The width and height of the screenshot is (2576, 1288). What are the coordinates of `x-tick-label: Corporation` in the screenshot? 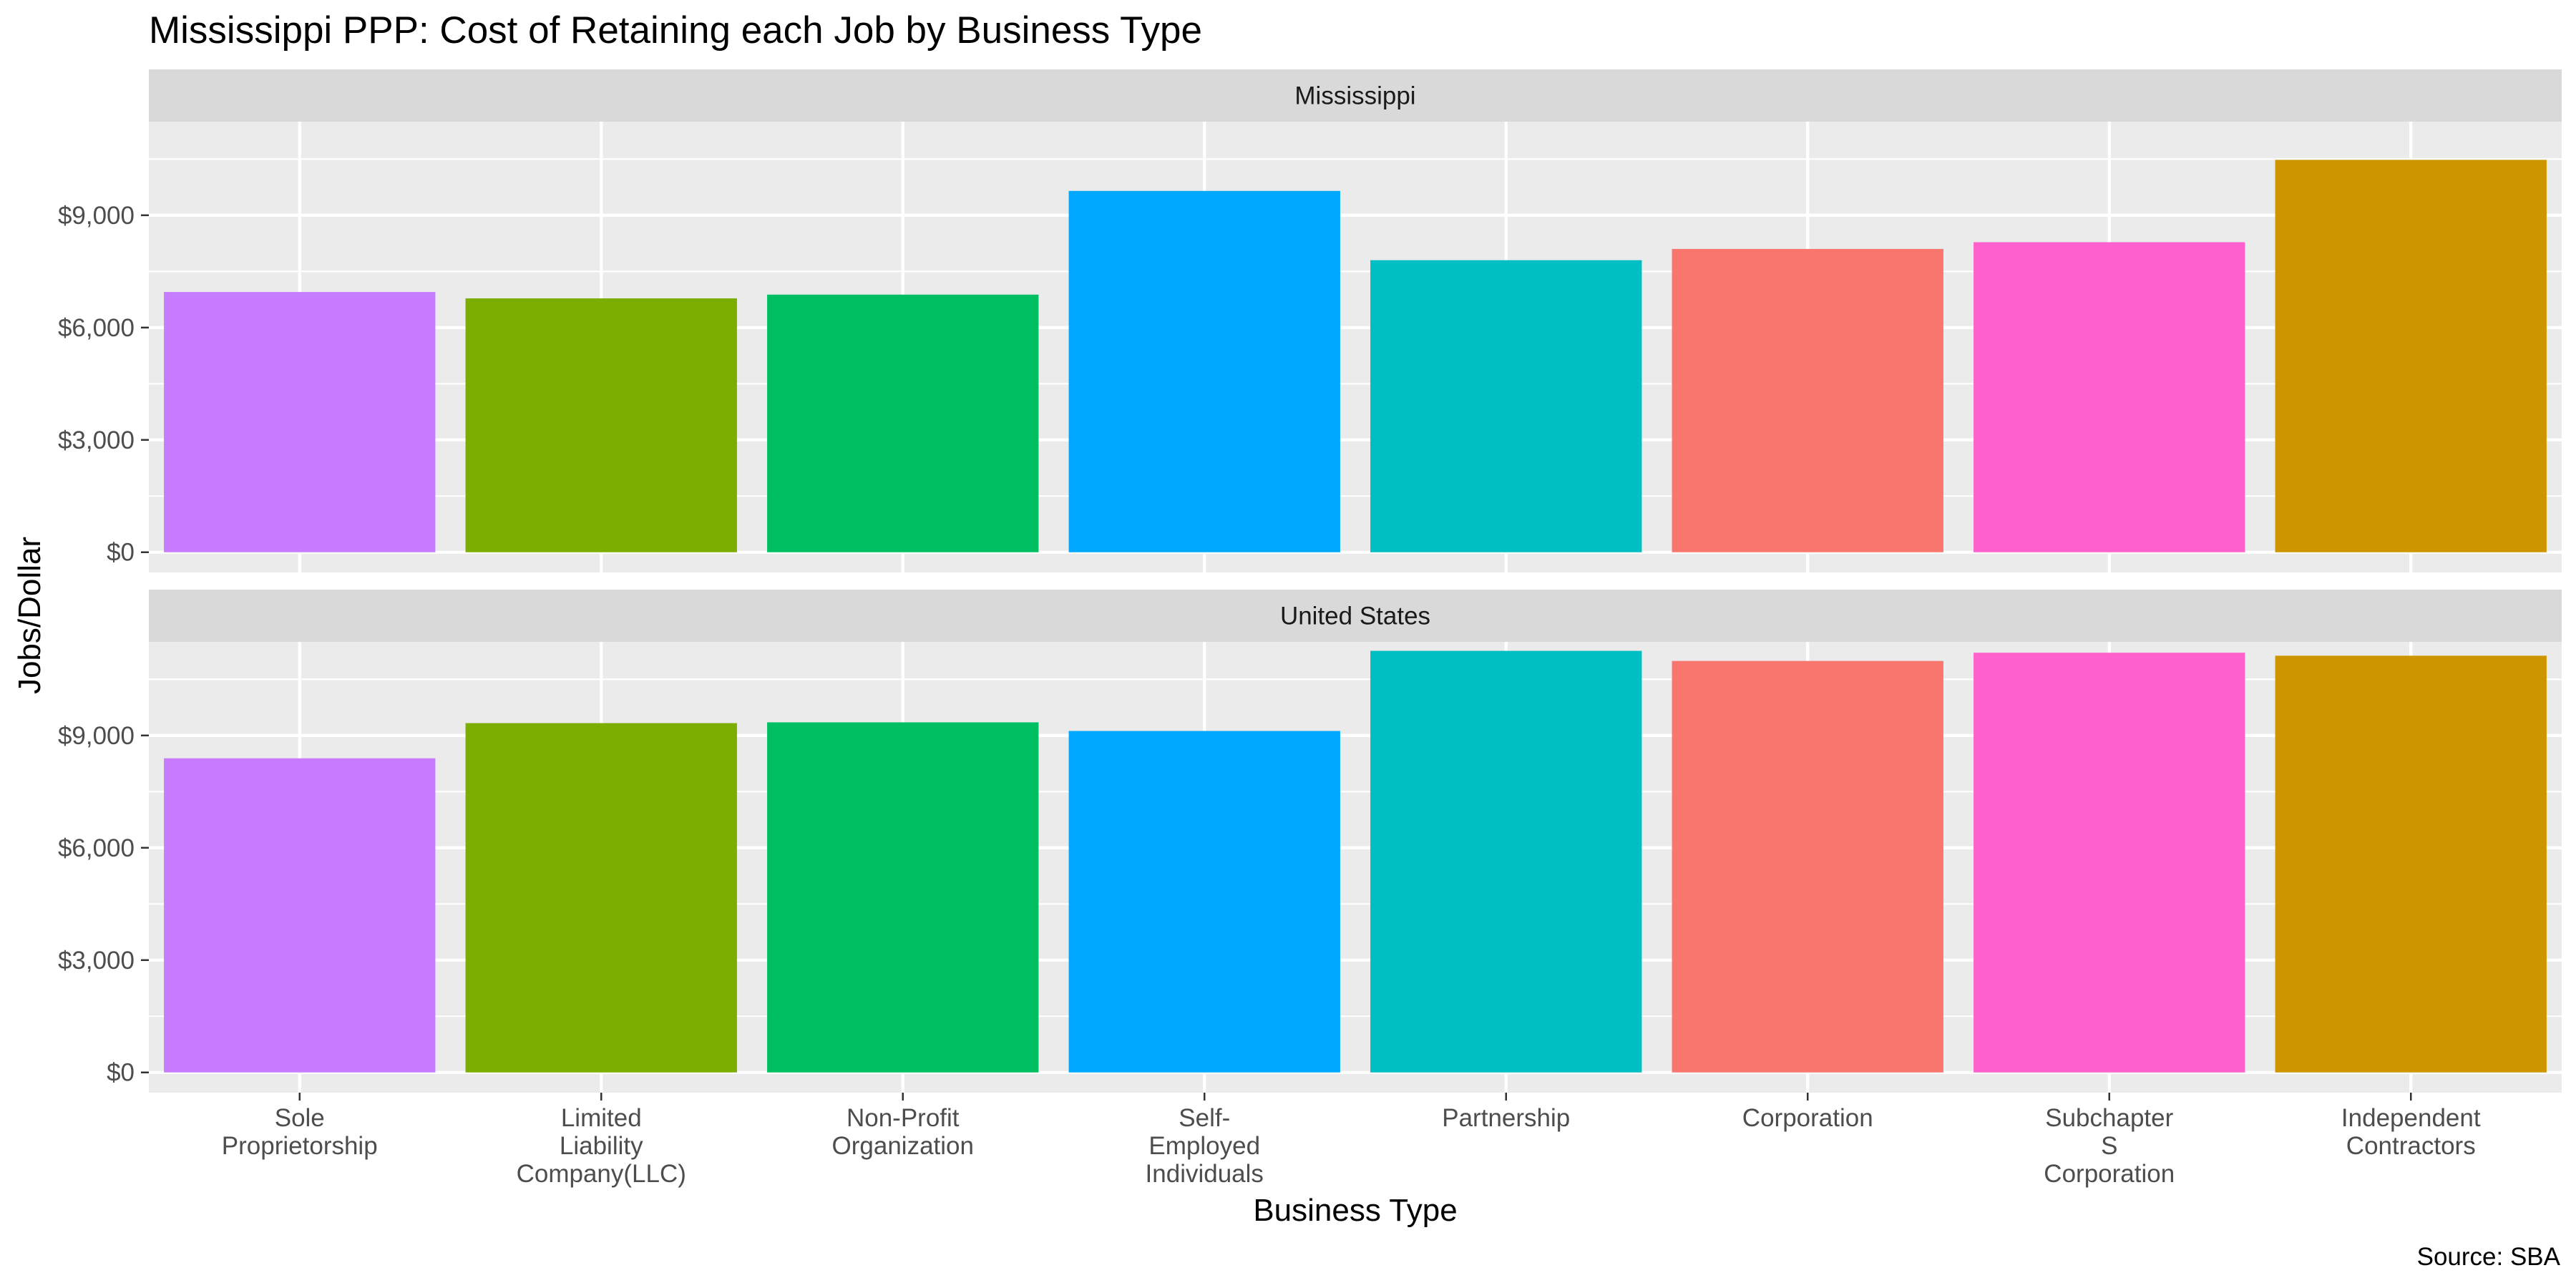 It's located at (1807, 1118).